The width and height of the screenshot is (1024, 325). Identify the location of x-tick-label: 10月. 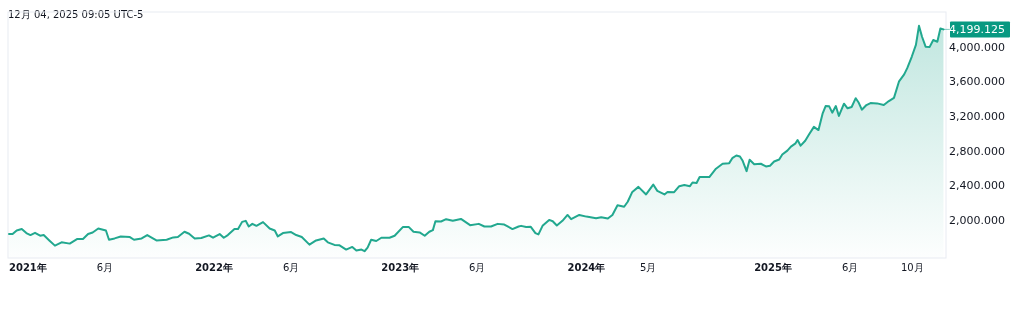
(912, 267).